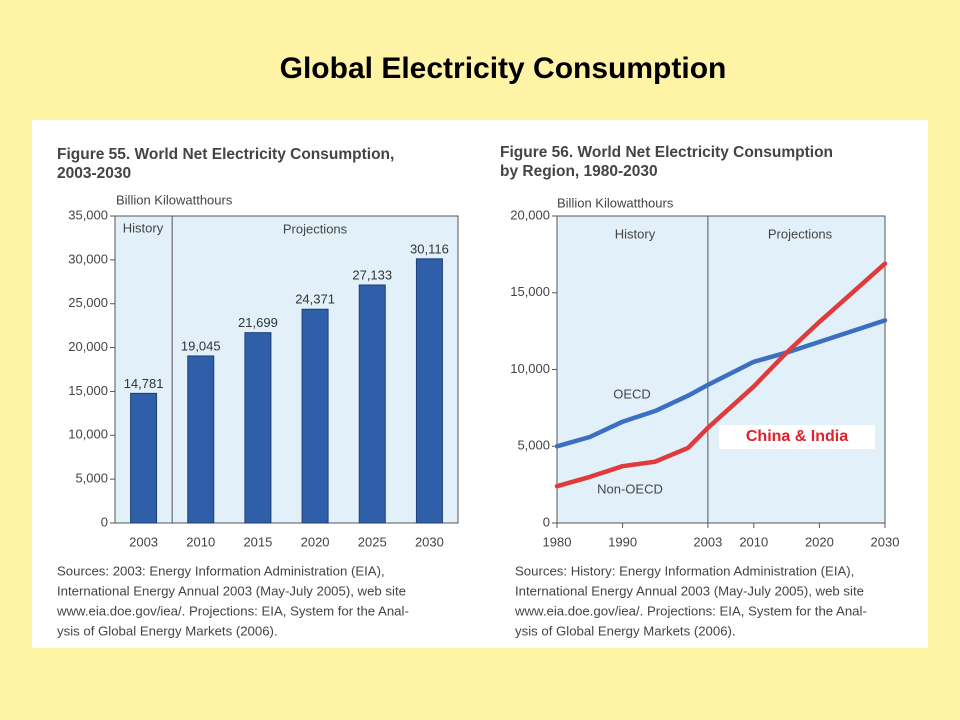 The image size is (960, 720). What do you see at coordinates (315, 299) in the screenshot?
I see `value-label: 24,371` at bounding box center [315, 299].